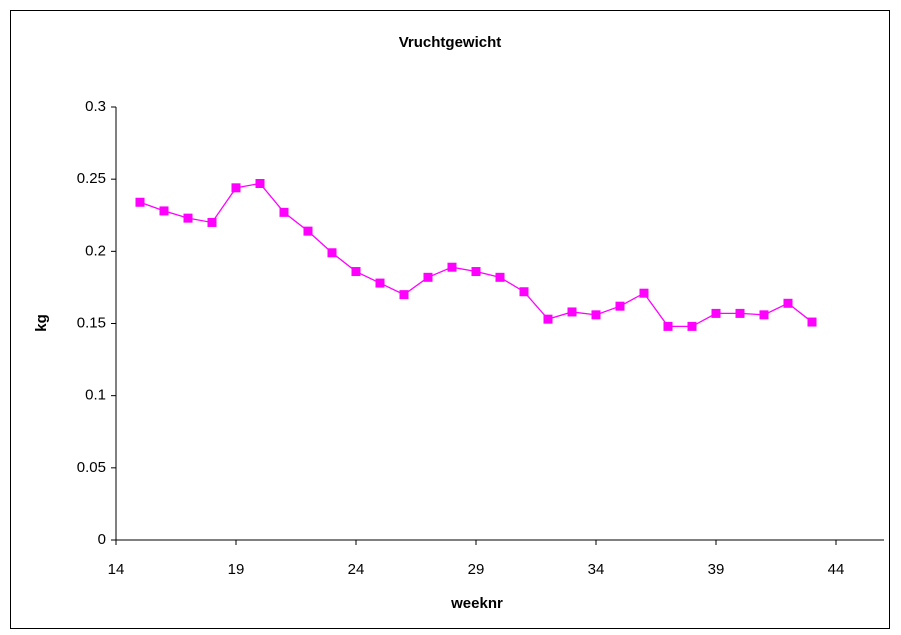 The image size is (901, 635). What do you see at coordinates (91, 467) in the screenshot?
I see `y-tick-label: 0.05` at bounding box center [91, 467].